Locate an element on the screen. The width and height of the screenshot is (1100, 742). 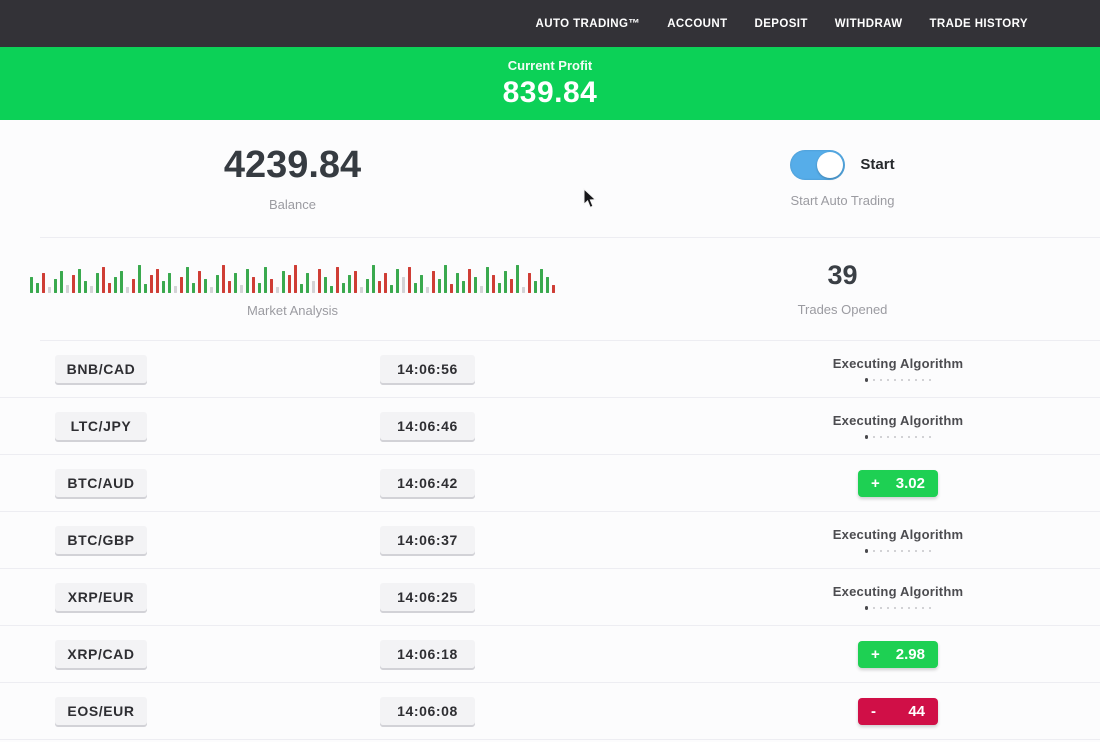
trade-row: BNB/CAD 14:06:56 Executing Algorithm is located at coordinates (550, 369).